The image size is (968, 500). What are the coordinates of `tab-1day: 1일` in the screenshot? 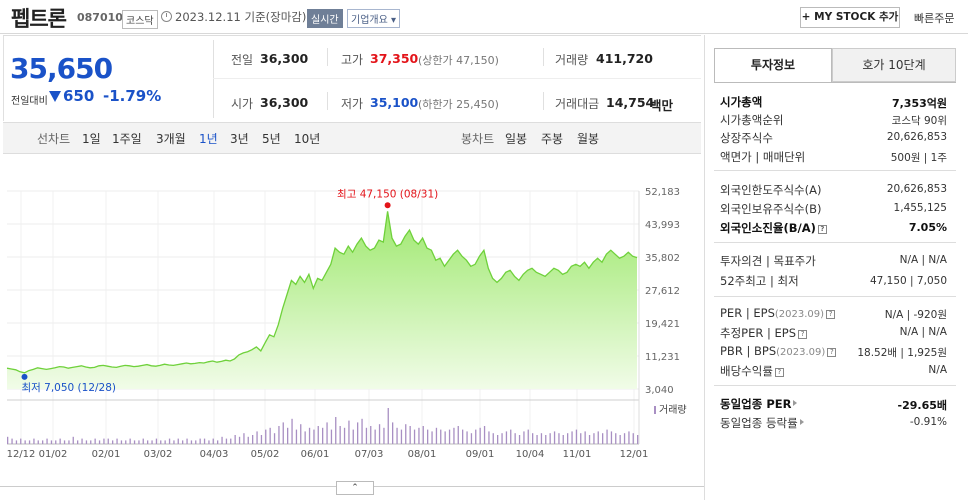 It's located at (91, 139).